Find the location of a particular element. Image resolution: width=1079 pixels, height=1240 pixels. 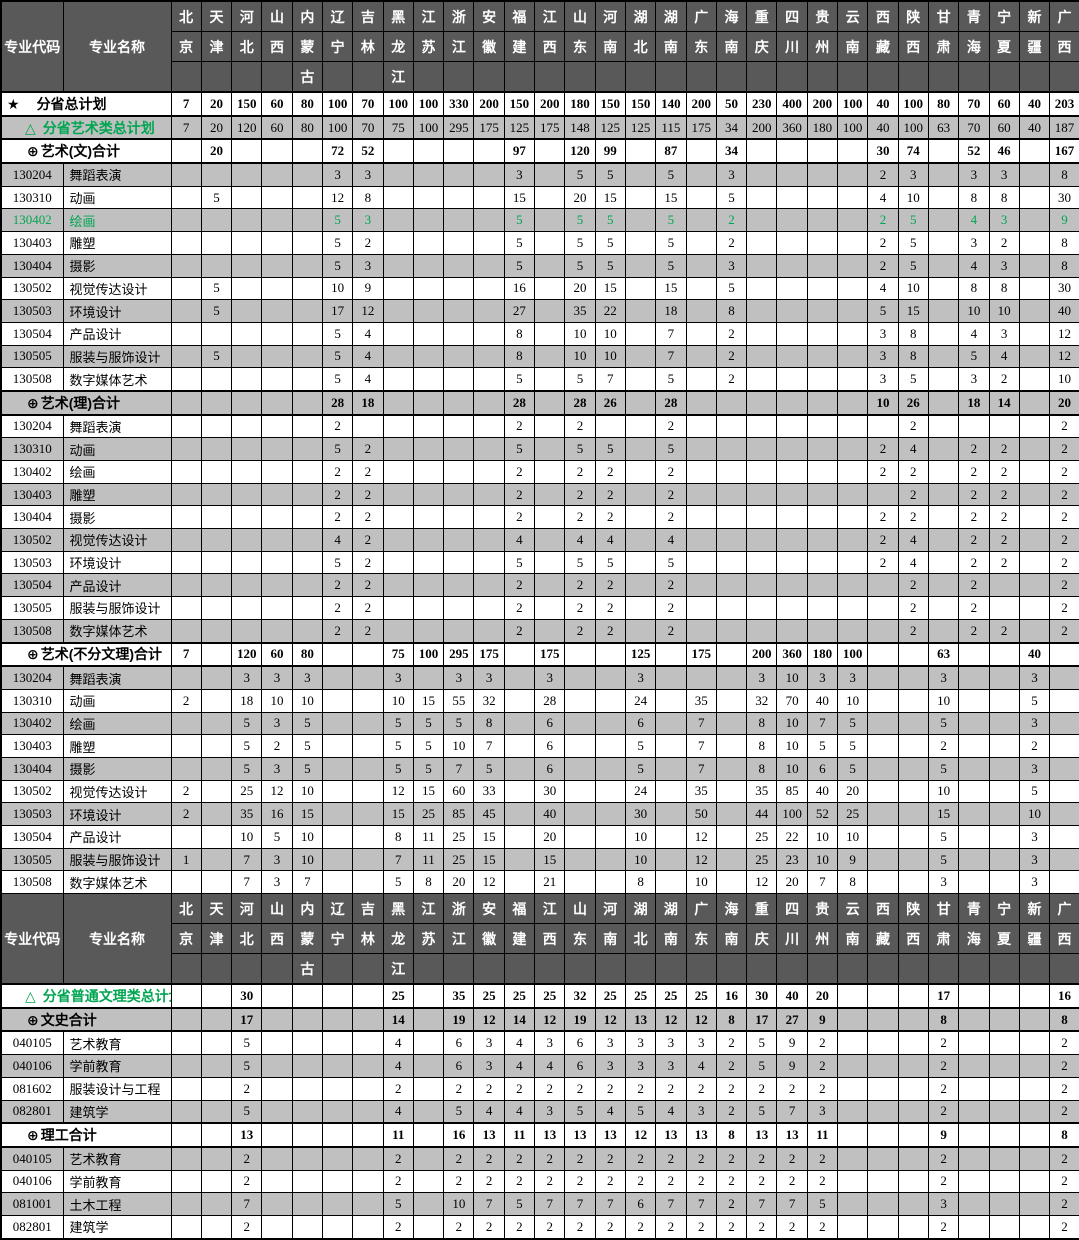

plan-value-cell: 12 is located at coordinates (1064, 356).